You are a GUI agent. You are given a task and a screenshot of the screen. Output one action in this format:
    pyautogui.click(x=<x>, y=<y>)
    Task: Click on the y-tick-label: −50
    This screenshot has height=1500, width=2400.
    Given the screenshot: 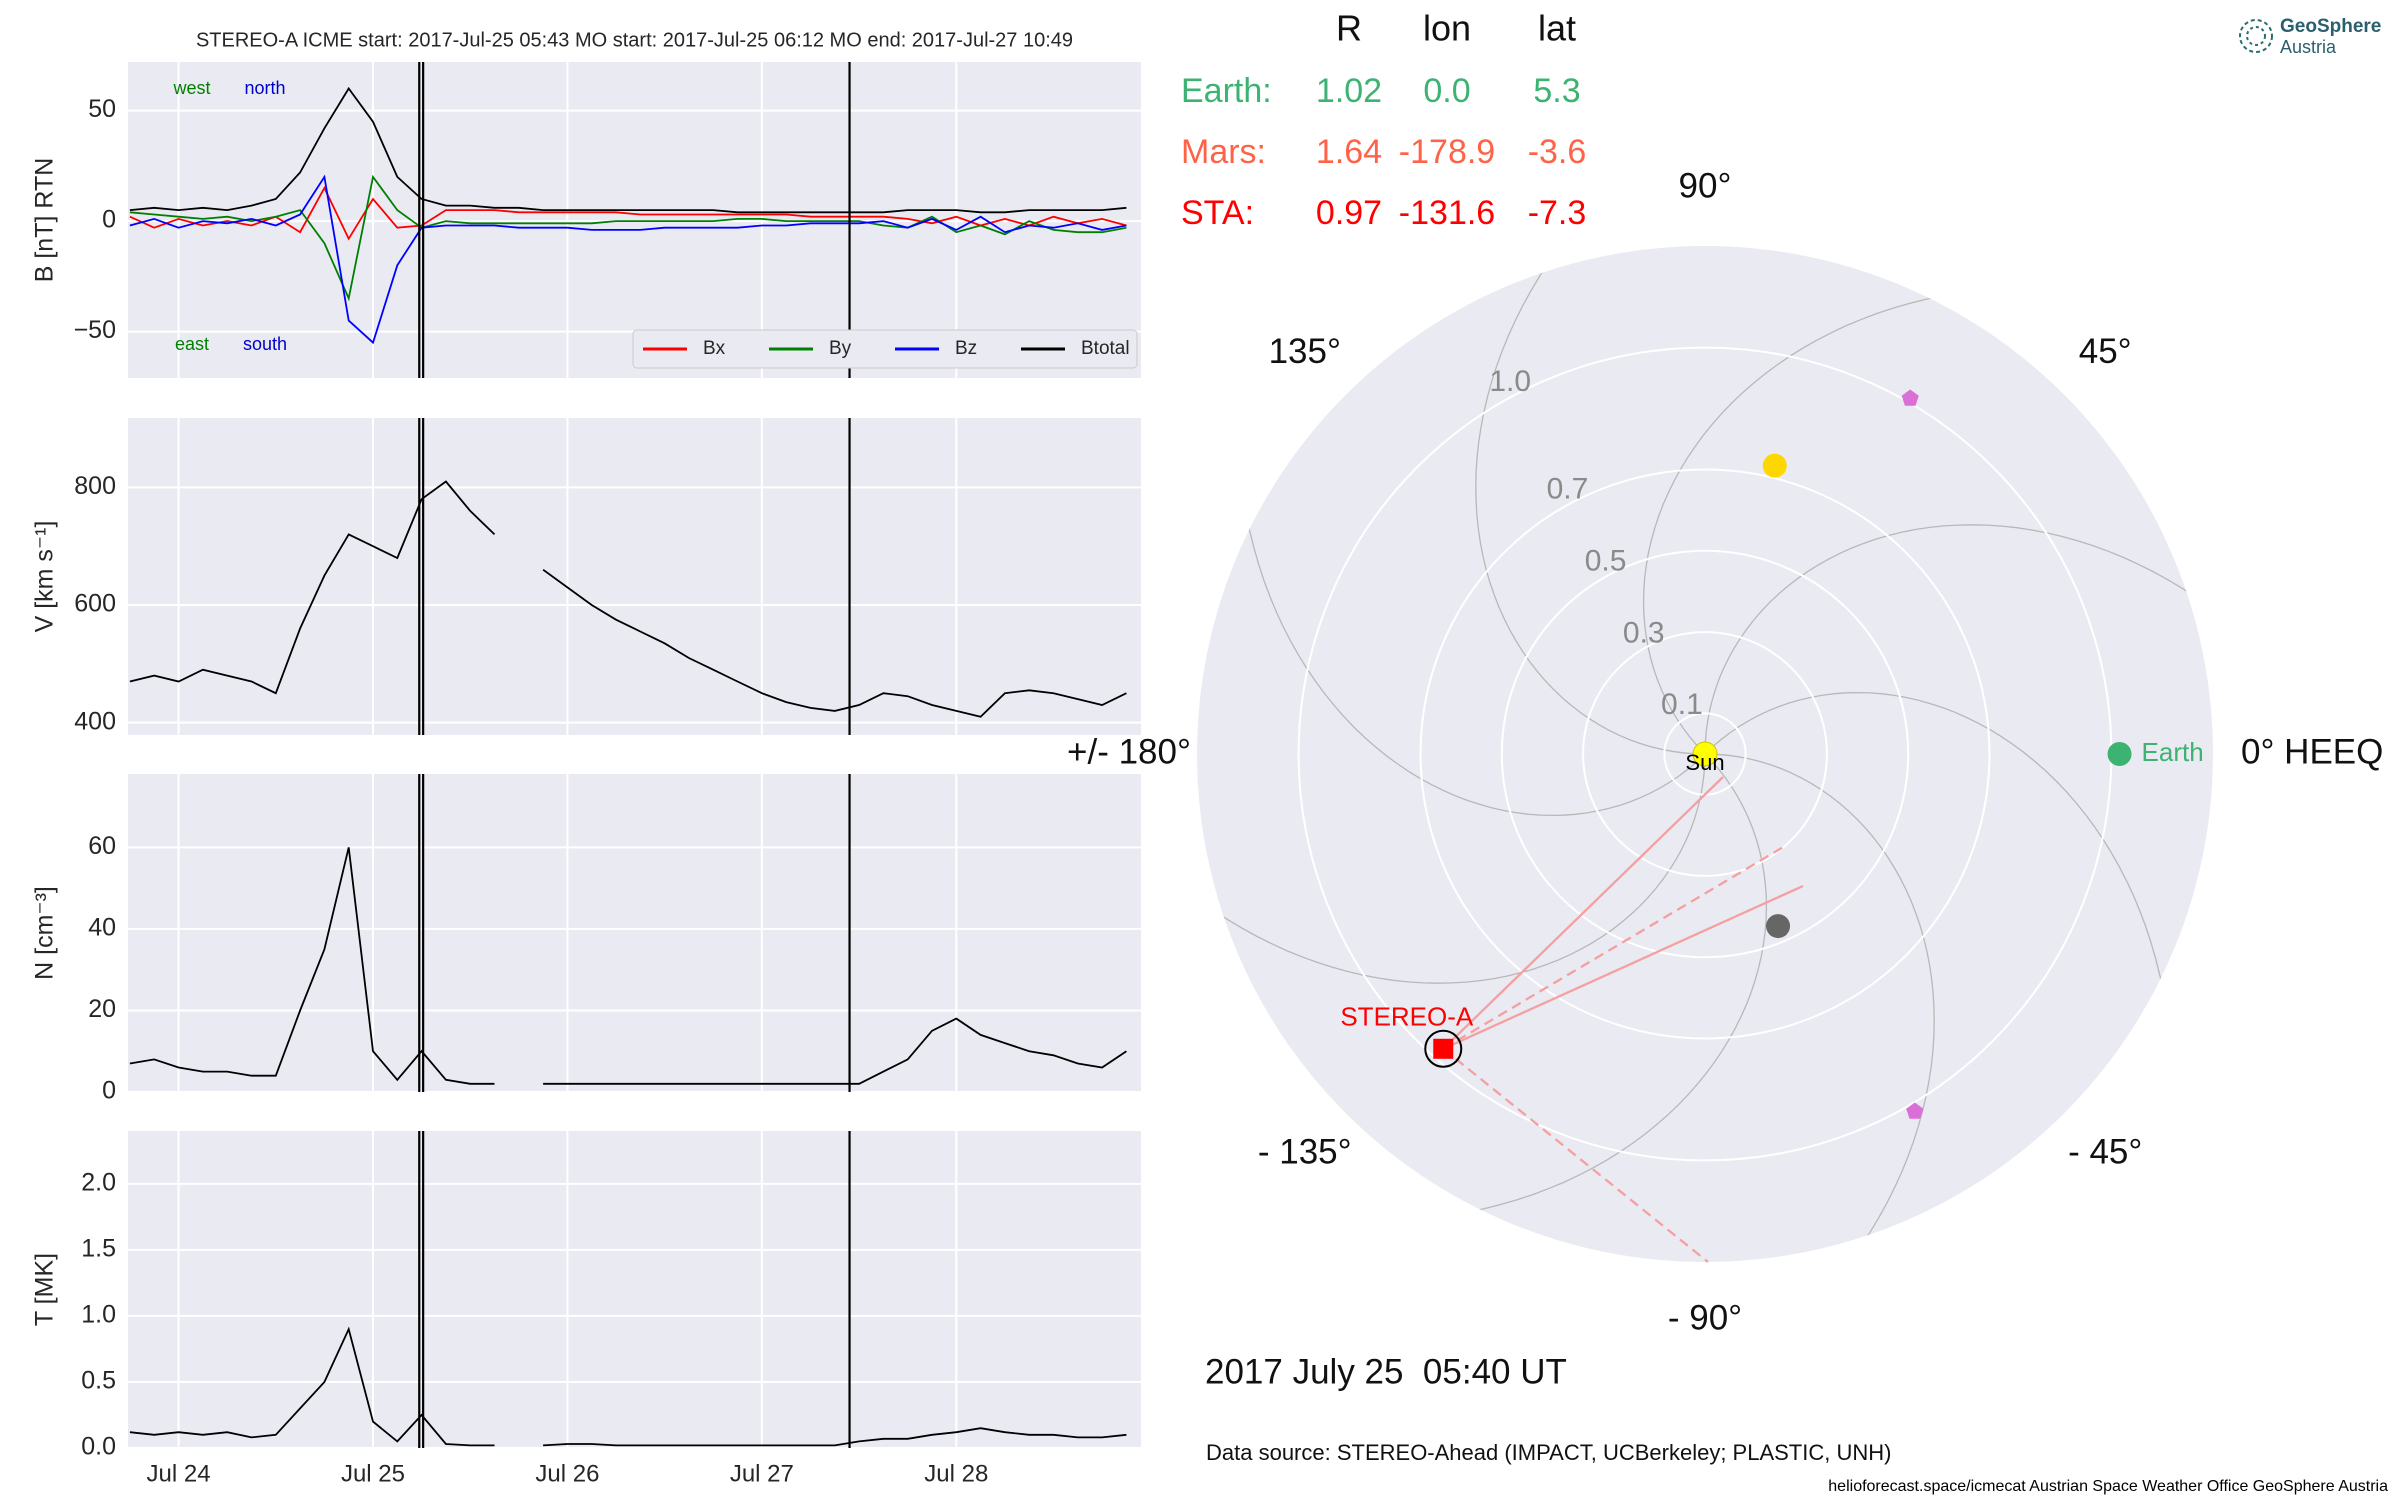 What is the action you would take?
    pyautogui.click(x=95, y=330)
    